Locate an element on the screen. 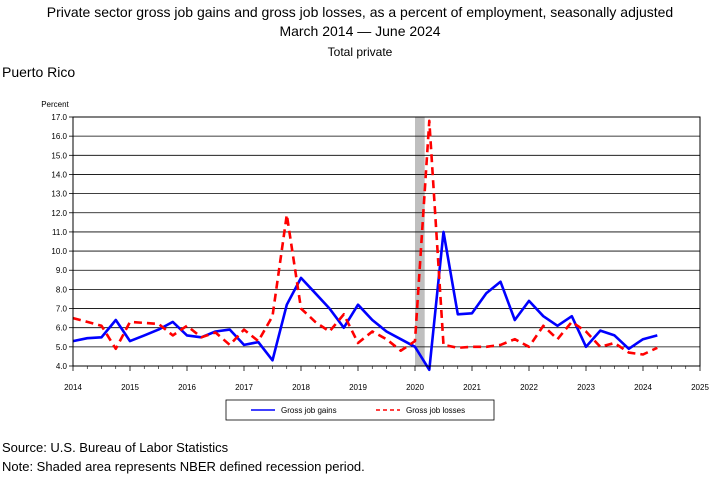 Image resolution: width=720 pixels, height=480 pixels. chart-subtitle-2: Total private is located at coordinates (360, 52).